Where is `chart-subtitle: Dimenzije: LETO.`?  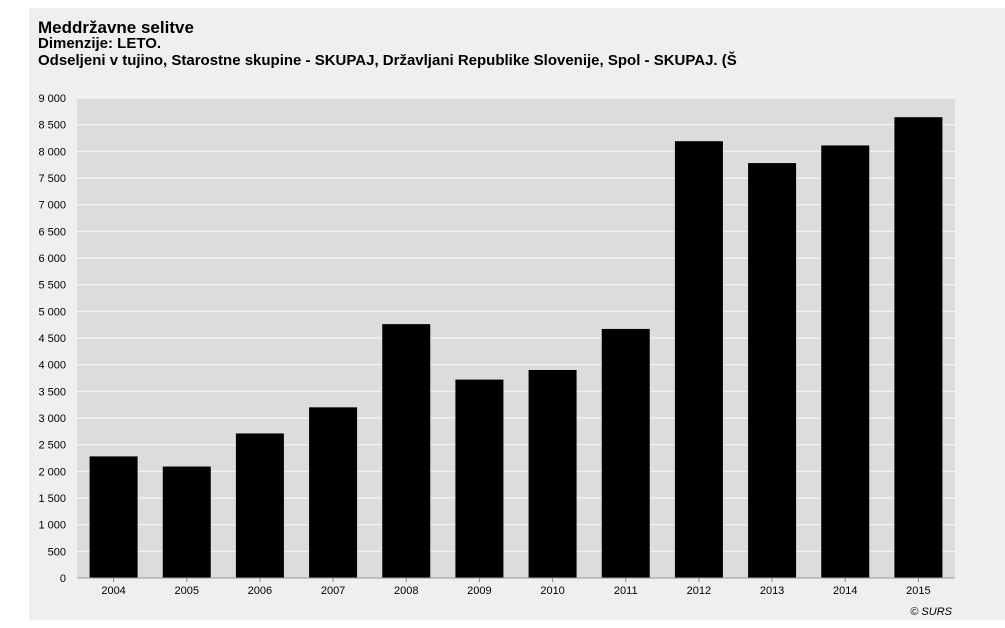 chart-subtitle: Dimenzije: LETO. is located at coordinates (100, 43).